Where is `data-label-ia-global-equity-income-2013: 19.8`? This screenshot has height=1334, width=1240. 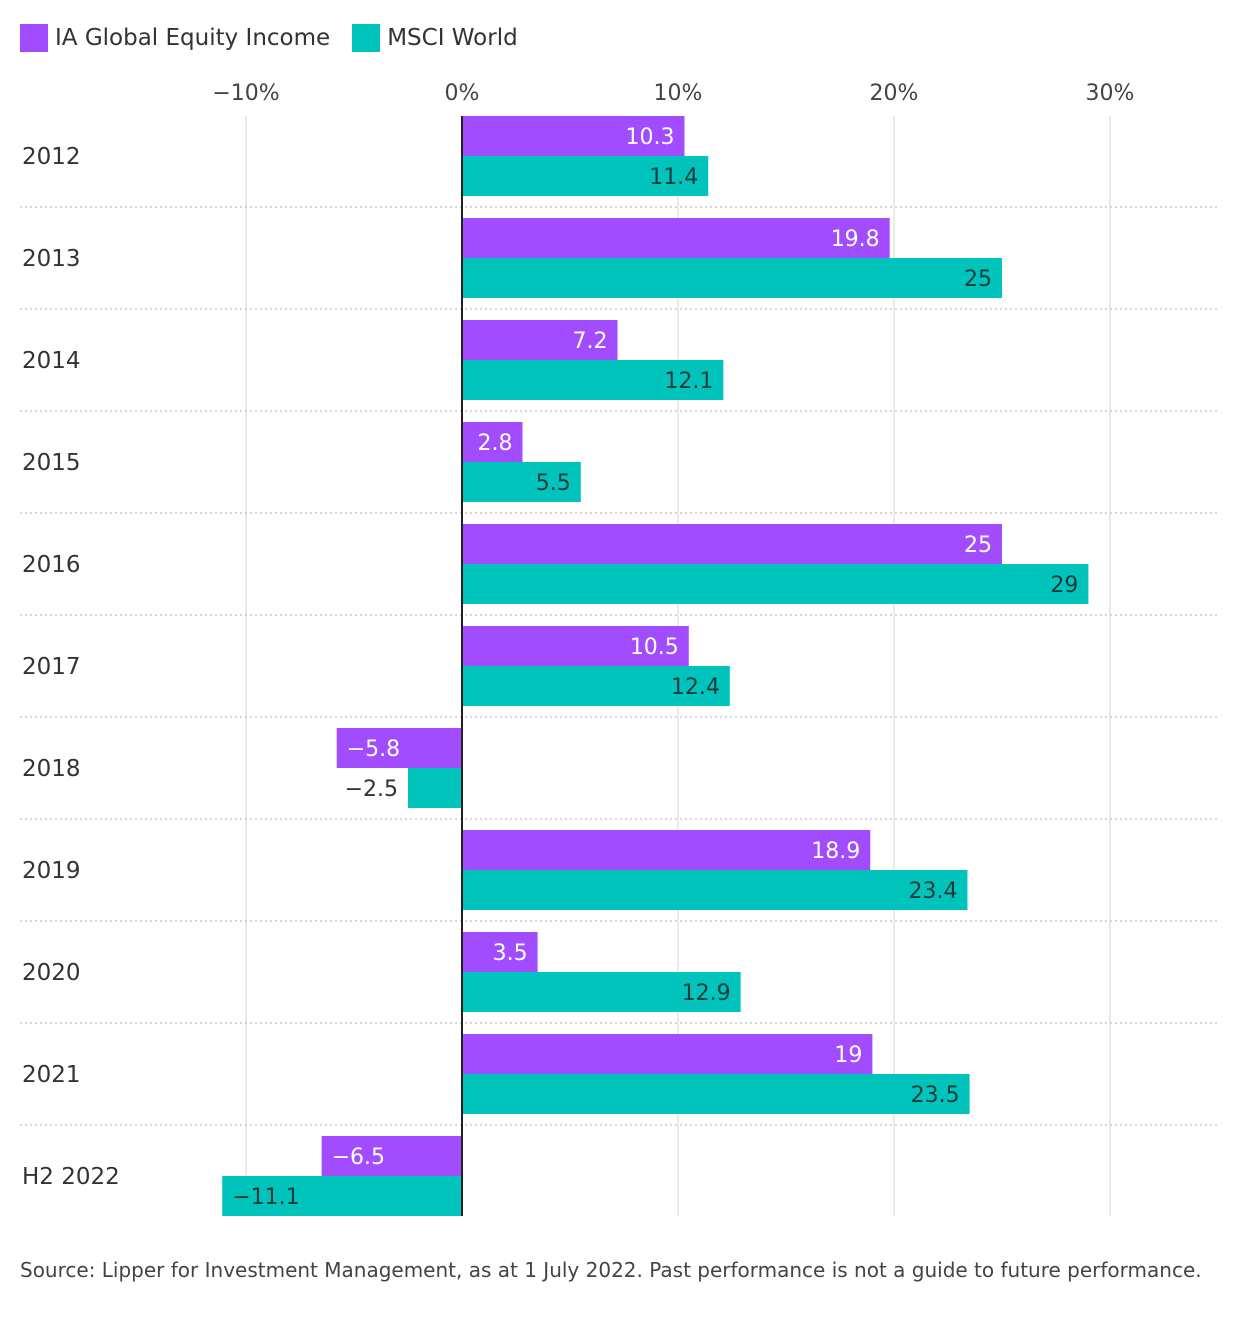
data-label-ia-global-equity-income-2013: 19.8 is located at coordinates (855, 239).